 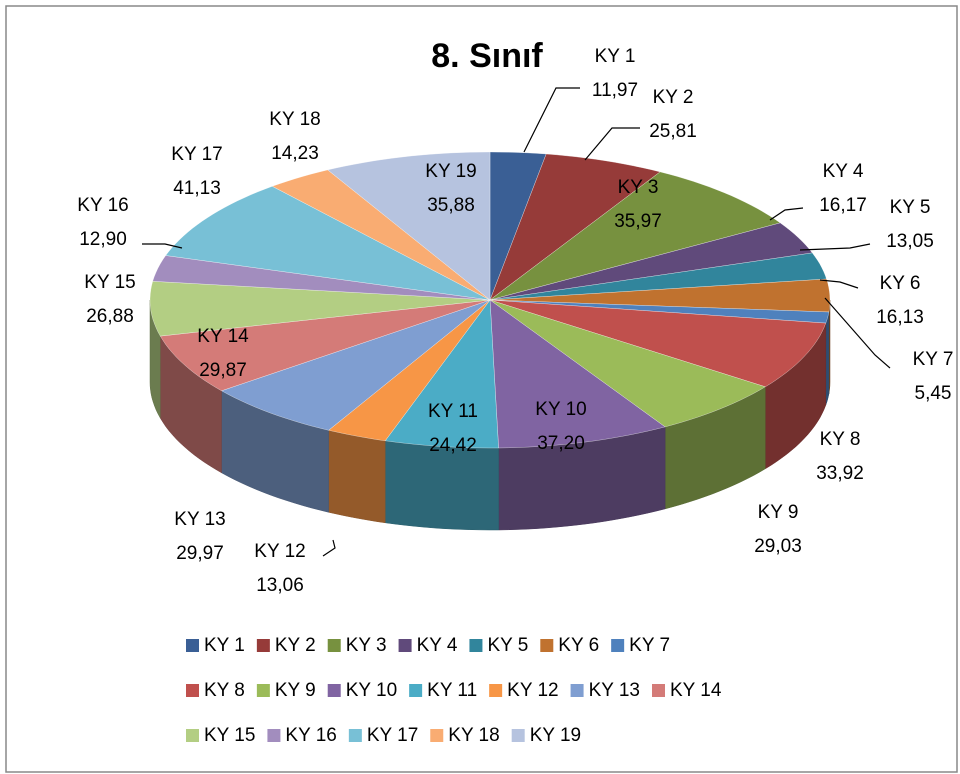 I want to click on legend-label: KY 15, so click(x=229, y=735).